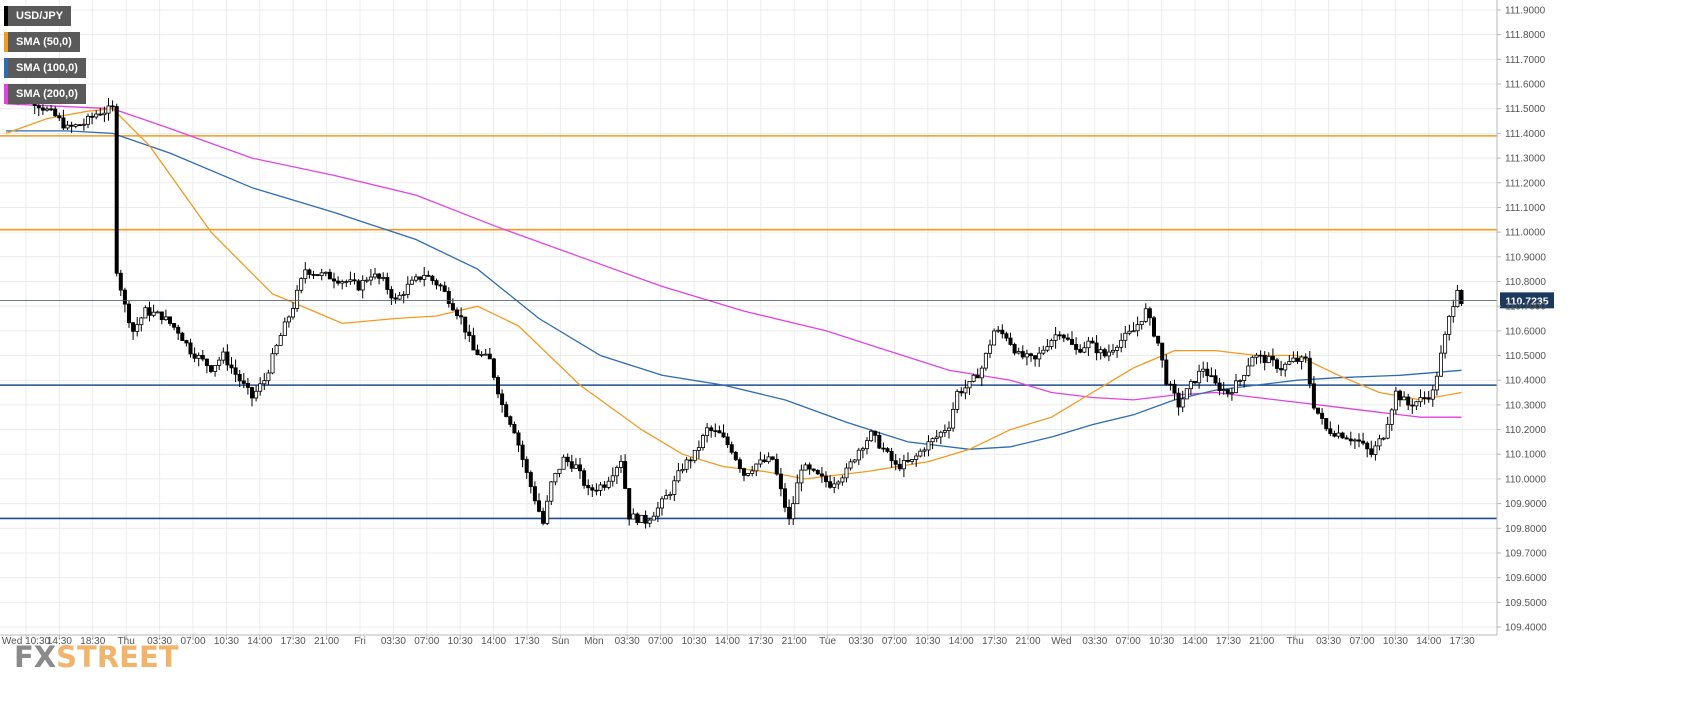  Describe the element at coordinates (493, 641) in the screenshot. I see `x-tick-label: 14:00` at that location.